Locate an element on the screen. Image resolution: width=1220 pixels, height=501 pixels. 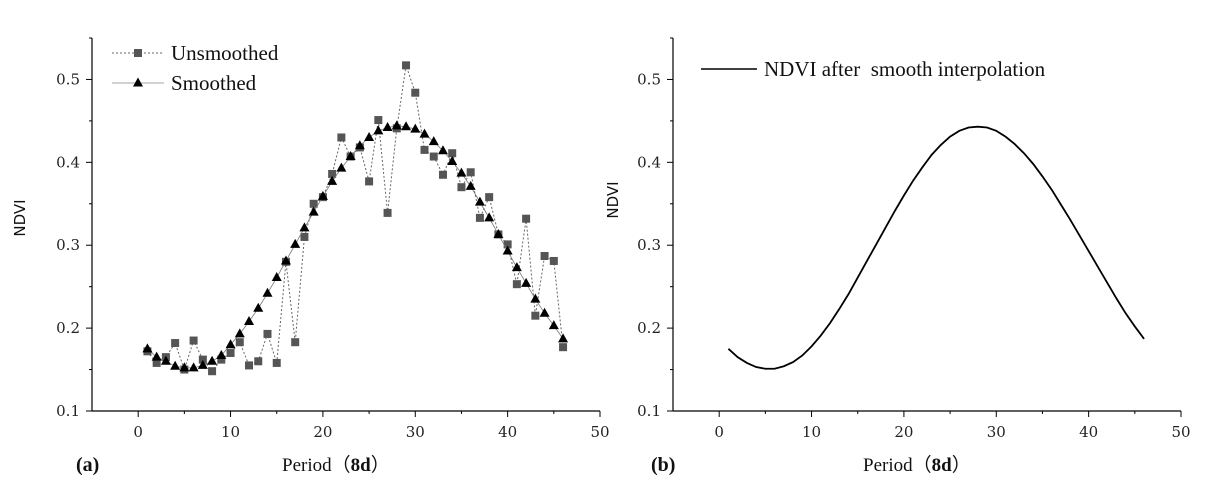
legend-a-unsmoothed-label: Unsmoothed is located at coordinates (225, 53).